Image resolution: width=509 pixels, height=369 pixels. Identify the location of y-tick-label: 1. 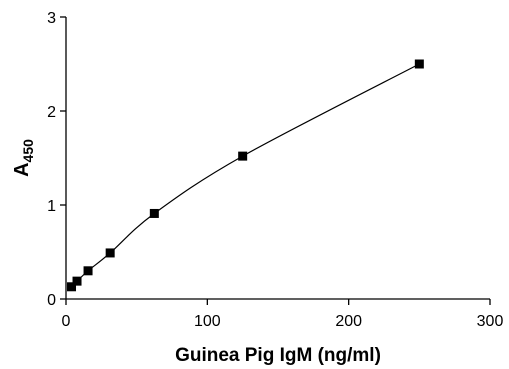
(51, 206).